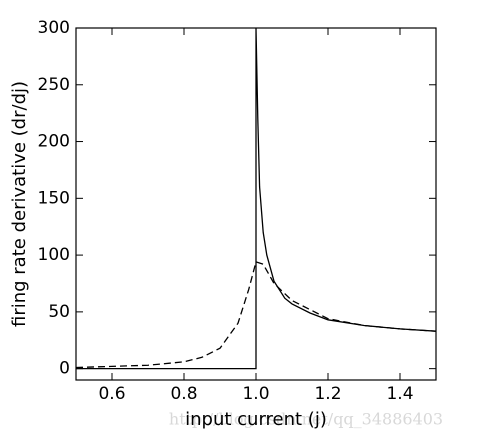  I want to click on y-tick-label: 50, so click(59, 312).